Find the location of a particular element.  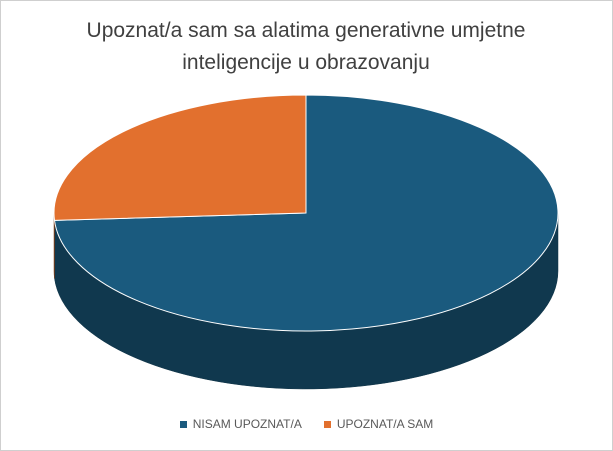

legend-item: NISAM UPOZNAT/A is located at coordinates (240, 424).